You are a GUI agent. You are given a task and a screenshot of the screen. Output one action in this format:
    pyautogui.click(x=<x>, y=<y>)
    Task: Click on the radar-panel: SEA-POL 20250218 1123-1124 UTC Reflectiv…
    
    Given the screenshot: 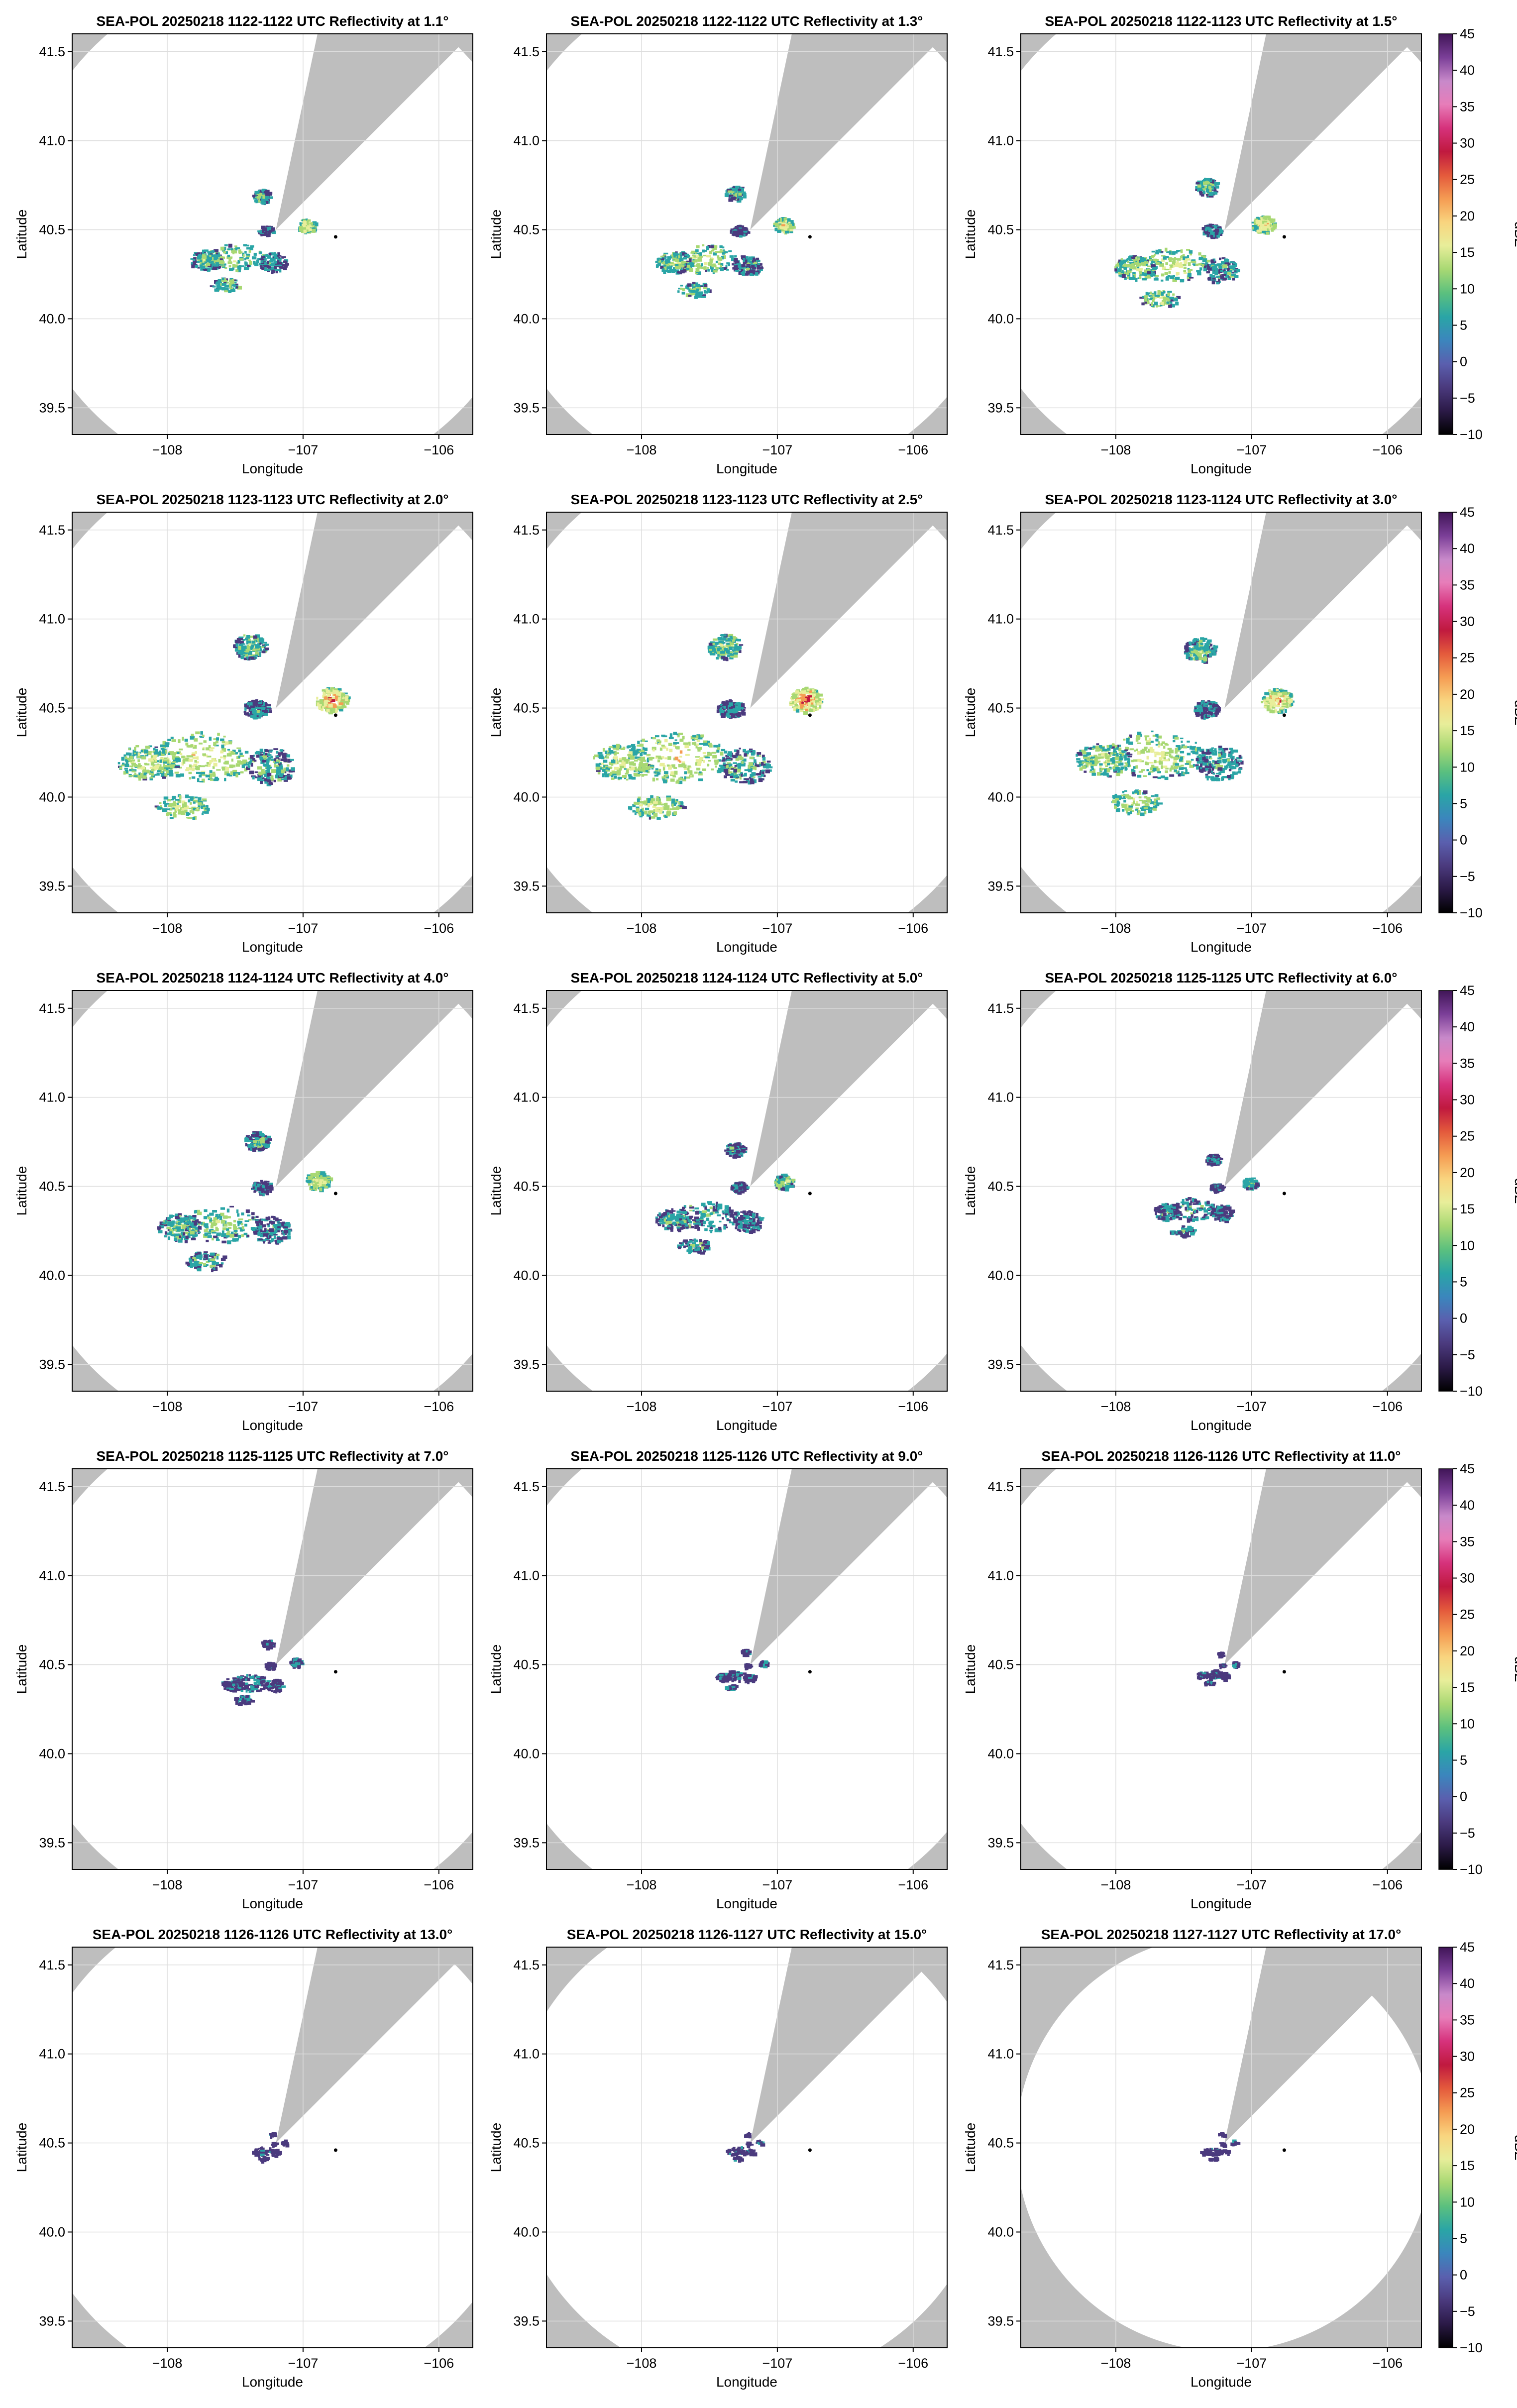 What is the action you would take?
    pyautogui.click(x=1240, y=723)
    